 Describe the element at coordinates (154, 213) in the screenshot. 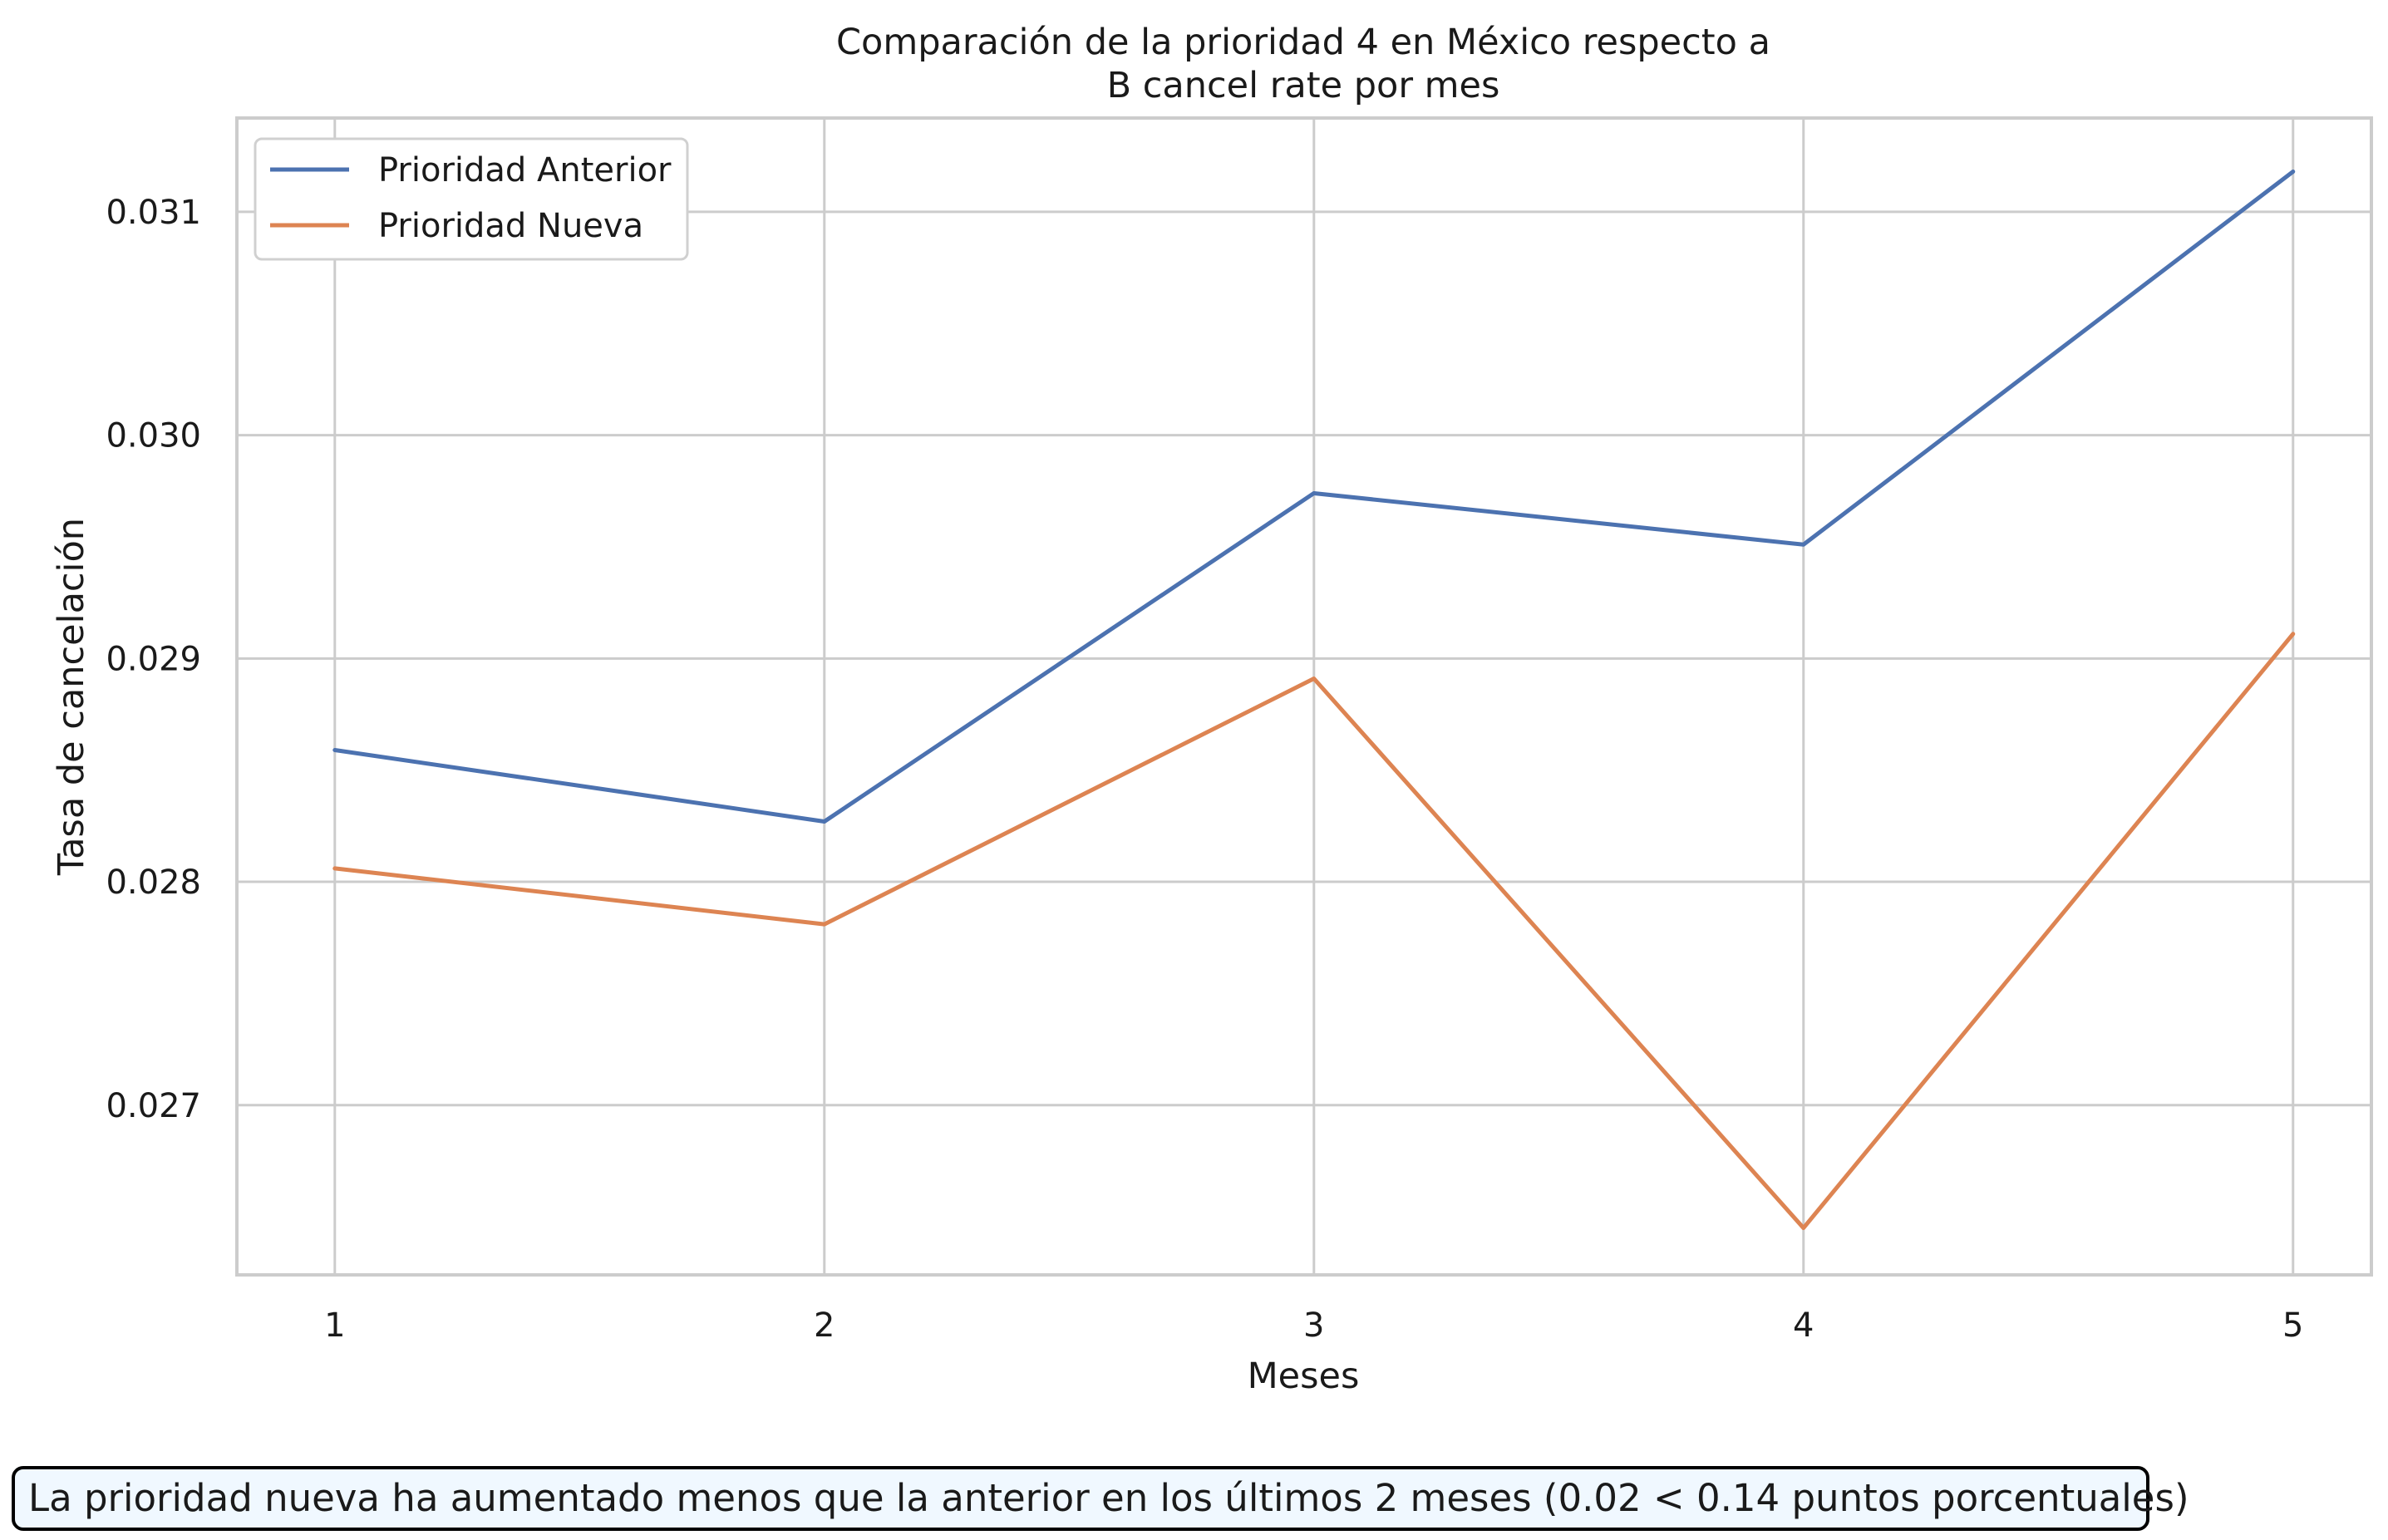

I see `y-tick-label: 0.031` at that location.